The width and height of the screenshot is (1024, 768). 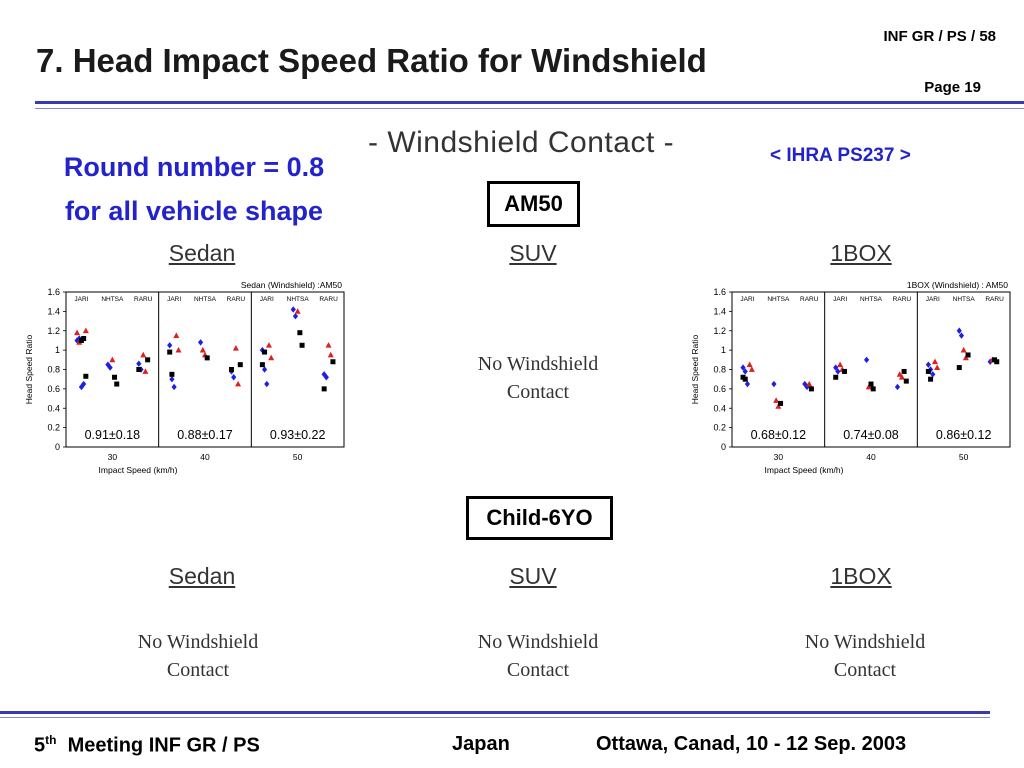 What do you see at coordinates (481, 744) in the screenshot?
I see `footer-country: Japan` at bounding box center [481, 744].